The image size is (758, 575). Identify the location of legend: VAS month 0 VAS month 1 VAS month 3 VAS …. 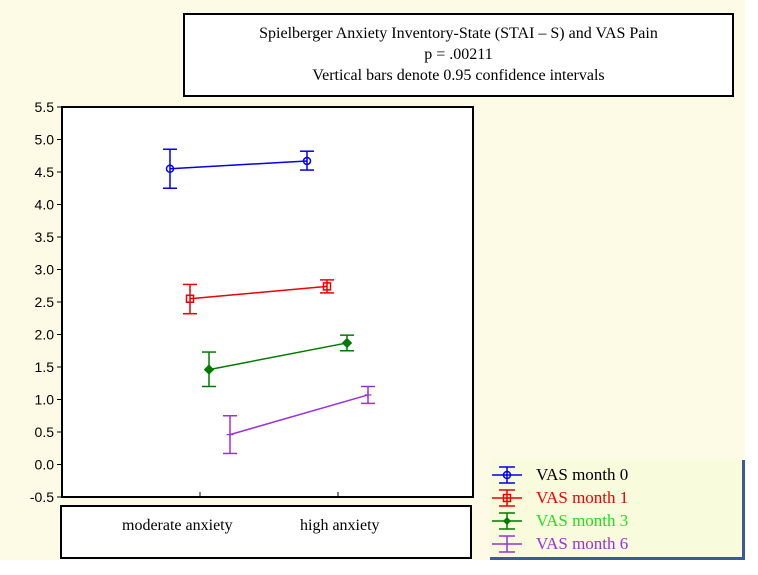
(617, 510).